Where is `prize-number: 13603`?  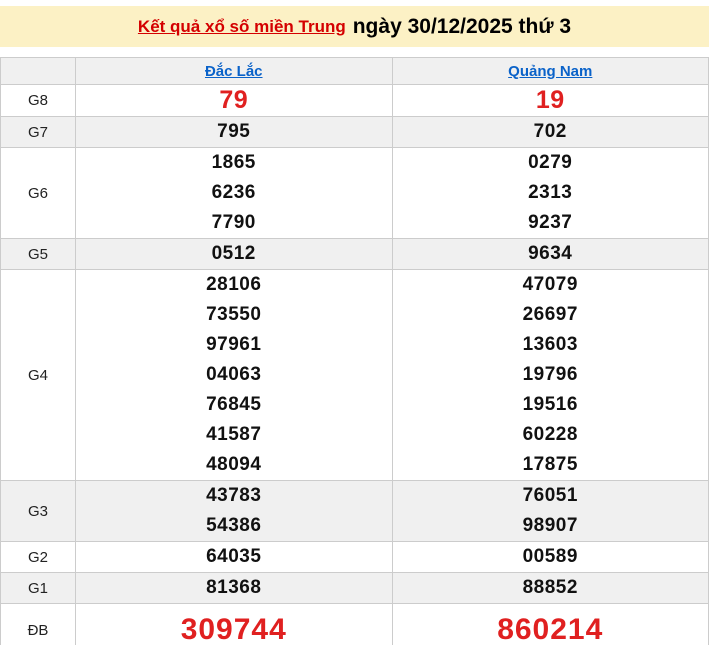 prize-number: 13603 is located at coordinates (550, 344).